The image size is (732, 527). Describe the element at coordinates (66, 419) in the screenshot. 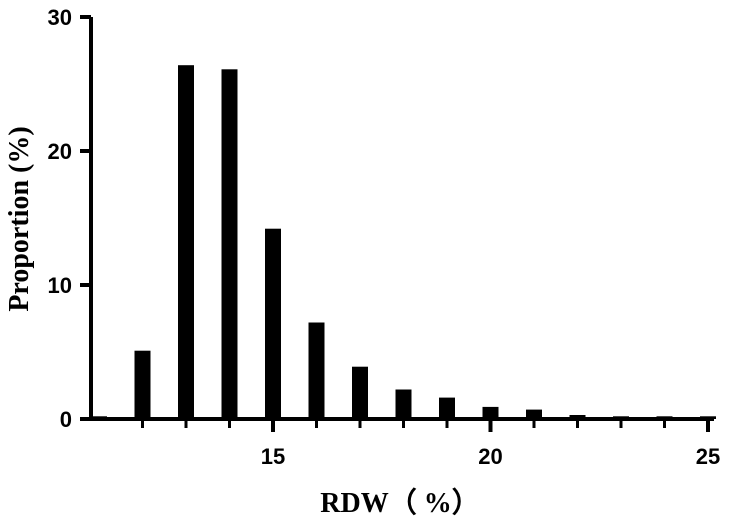

I see `y-tick-label-0: 0` at that location.